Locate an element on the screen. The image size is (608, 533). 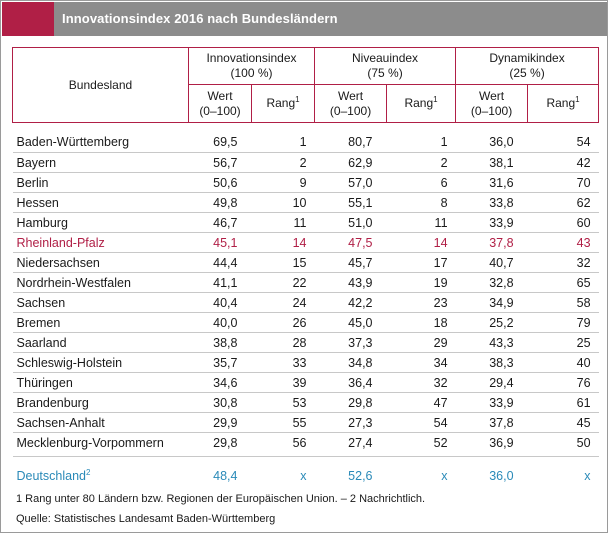
rang-cell: 10 is located at coordinates (283, 202).